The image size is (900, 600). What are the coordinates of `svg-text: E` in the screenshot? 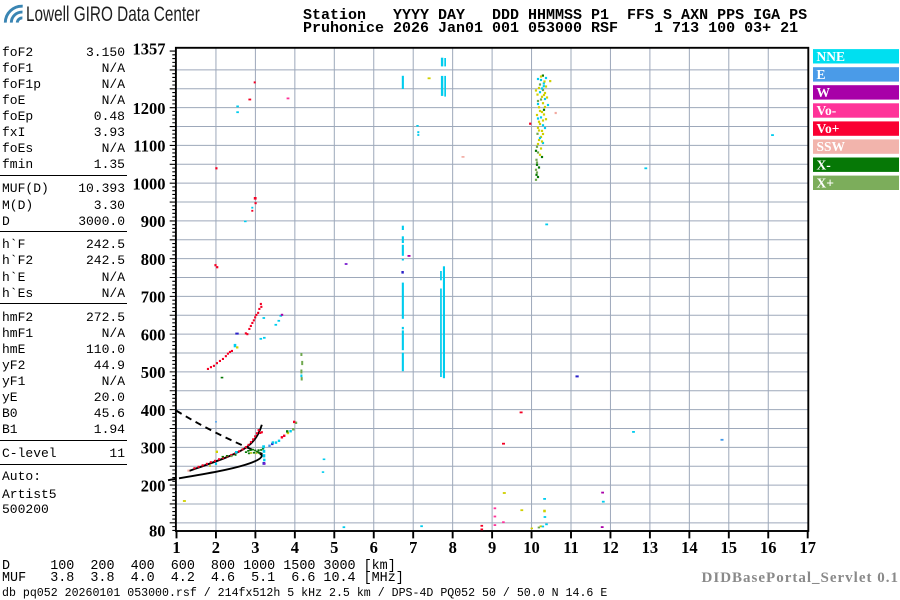 It's located at (821, 74).